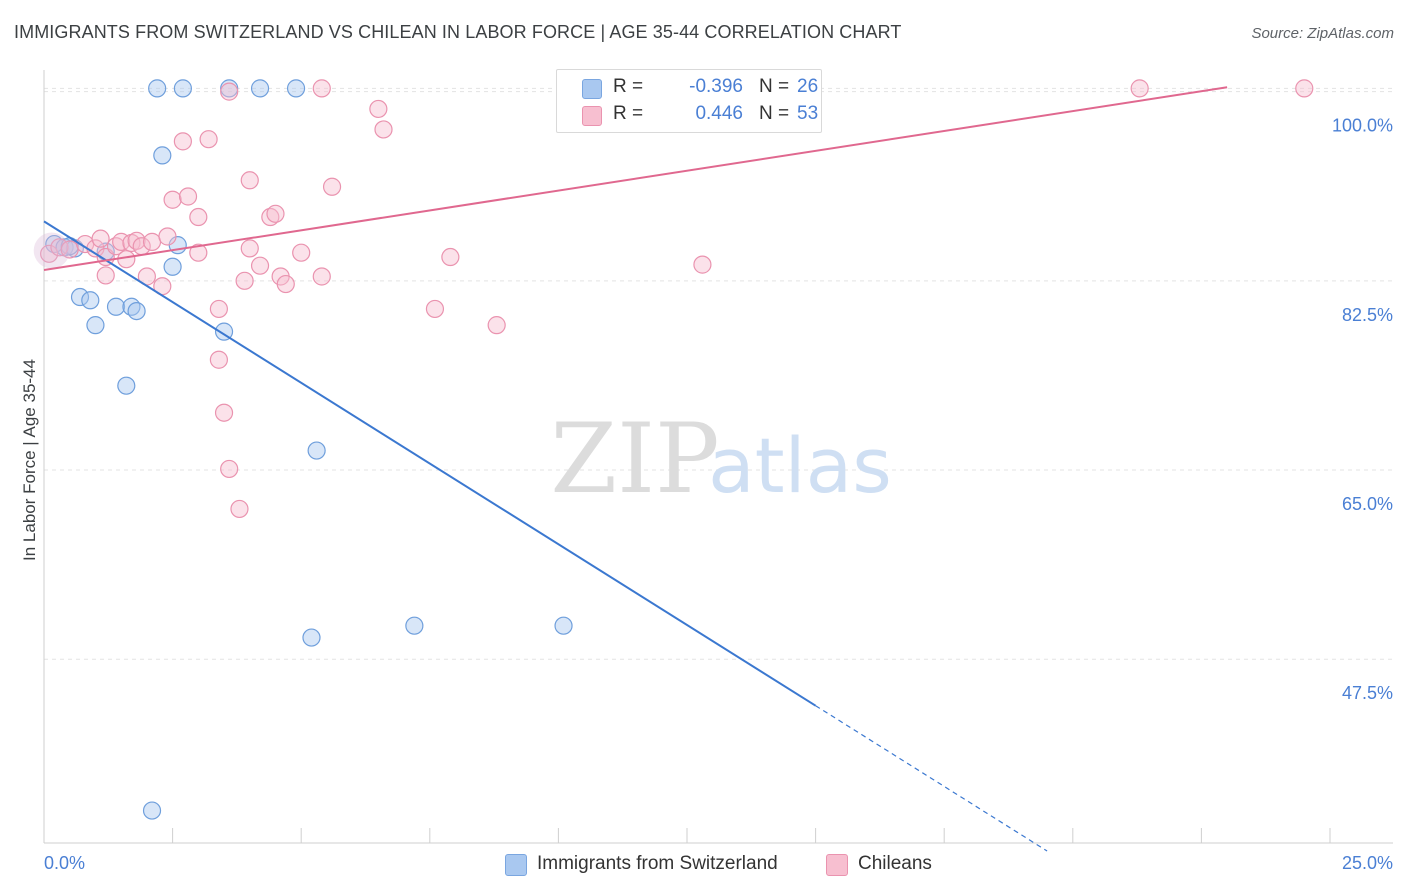 This screenshot has width=1406, height=892. What do you see at coordinates (592, 116) in the screenshot?
I see `legend-swatch-chileans` at bounding box center [592, 116].